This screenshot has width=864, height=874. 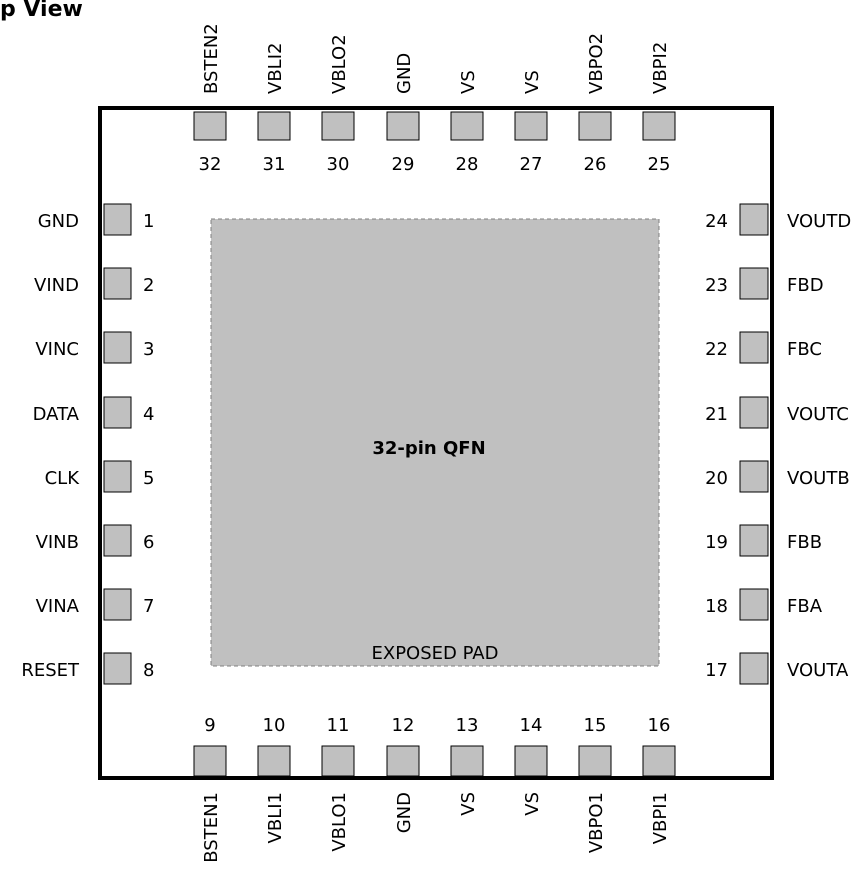 What do you see at coordinates (339, 822) in the screenshot?
I see `pin-label-bottom: VBLO1` at bounding box center [339, 822].